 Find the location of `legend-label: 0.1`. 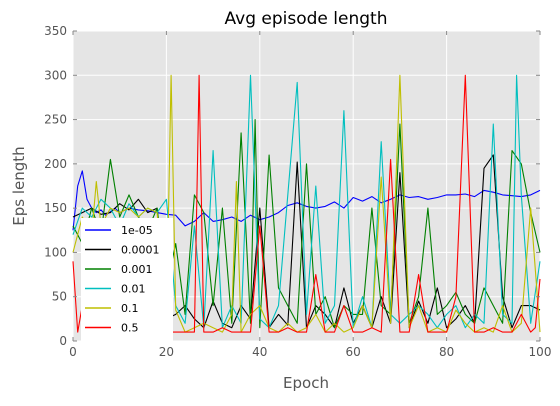

legend-label: 0.1 is located at coordinates (130, 308).